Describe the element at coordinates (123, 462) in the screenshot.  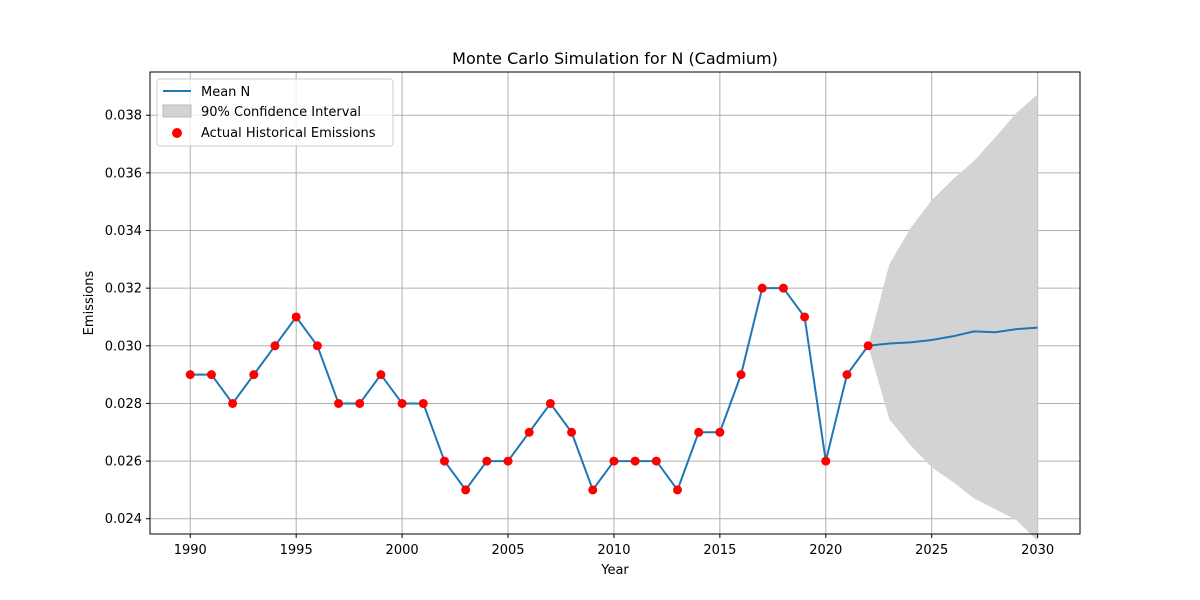
I see `y-tick-label: 0.026` at that location.